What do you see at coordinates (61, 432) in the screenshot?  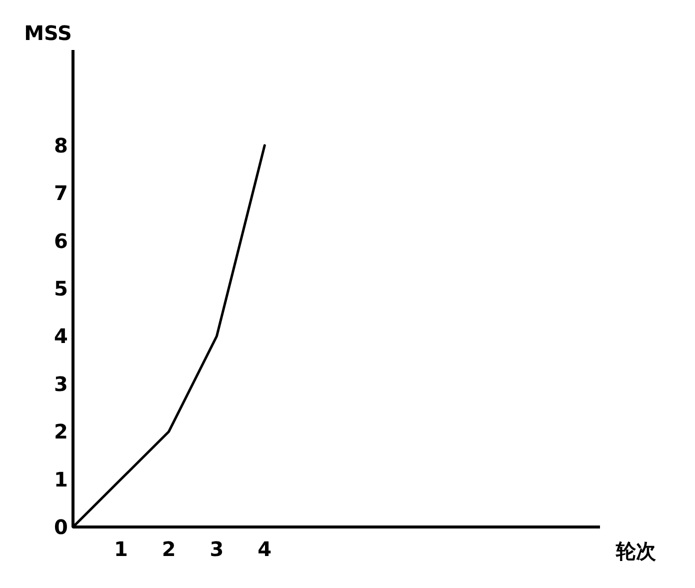 I see `y-tick-label: 2` at bounding box center [61, 432].